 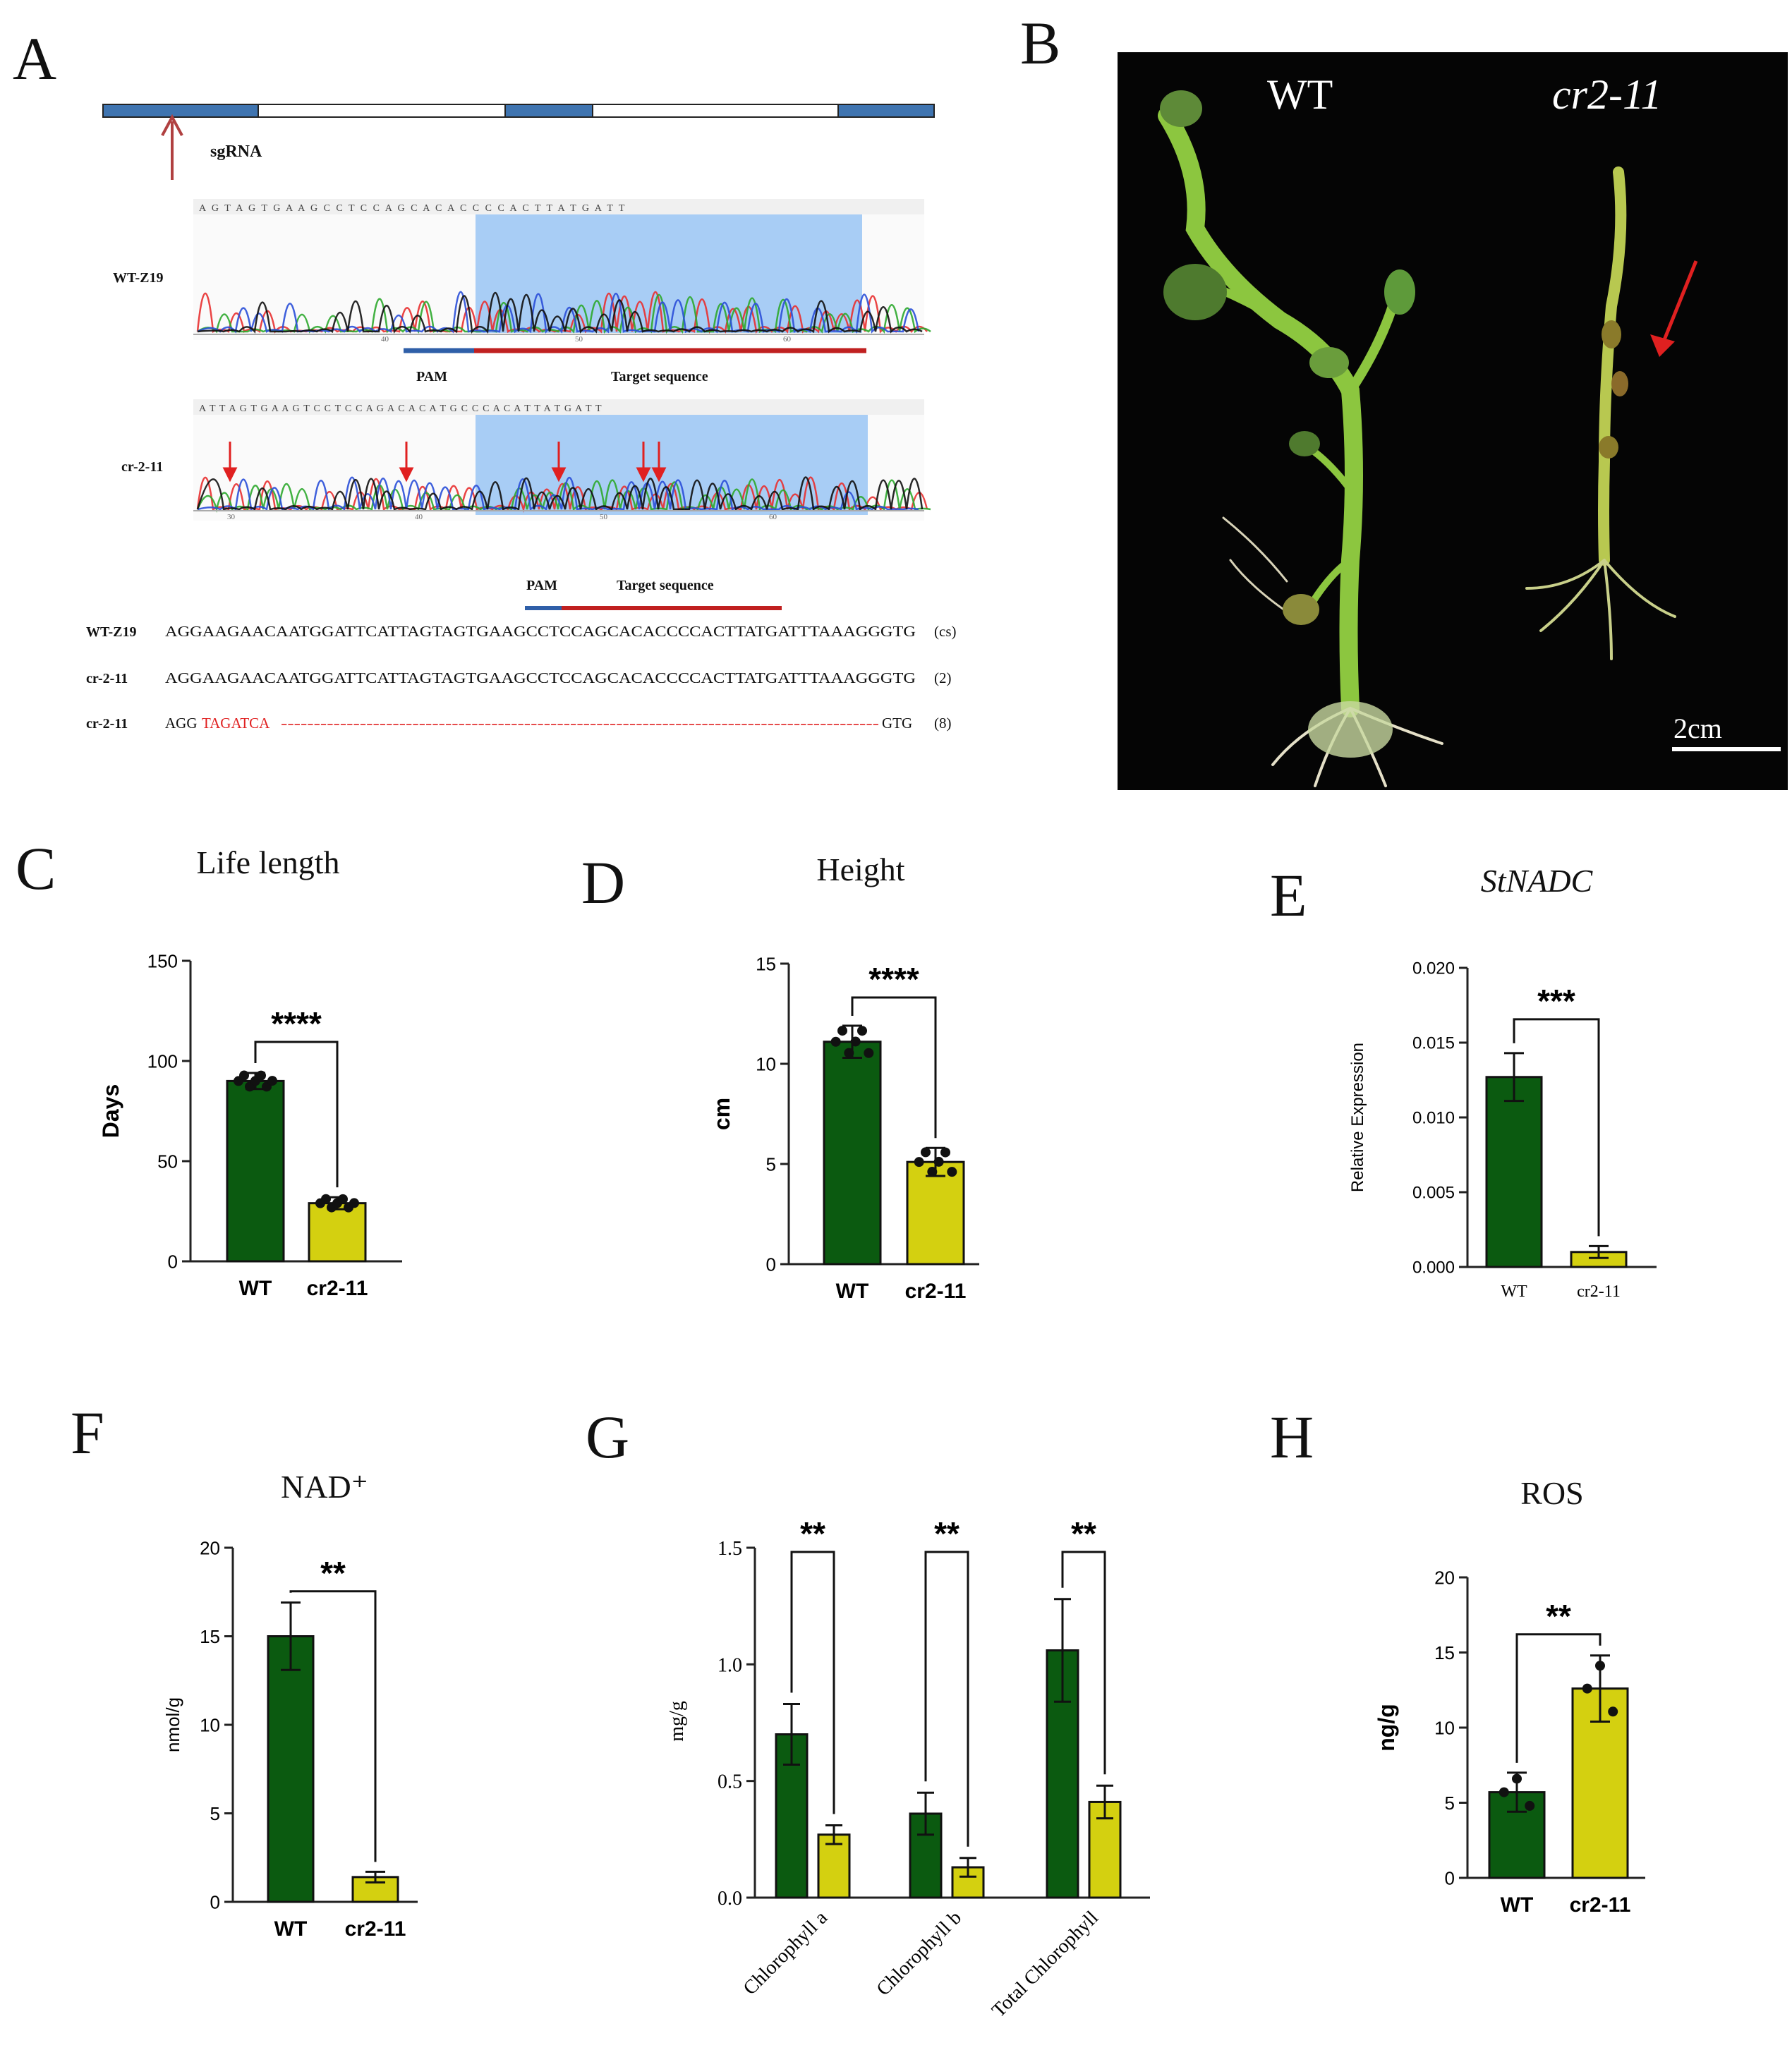 I want to click on y-tick-label: 10, so click(x=210, y=1724).